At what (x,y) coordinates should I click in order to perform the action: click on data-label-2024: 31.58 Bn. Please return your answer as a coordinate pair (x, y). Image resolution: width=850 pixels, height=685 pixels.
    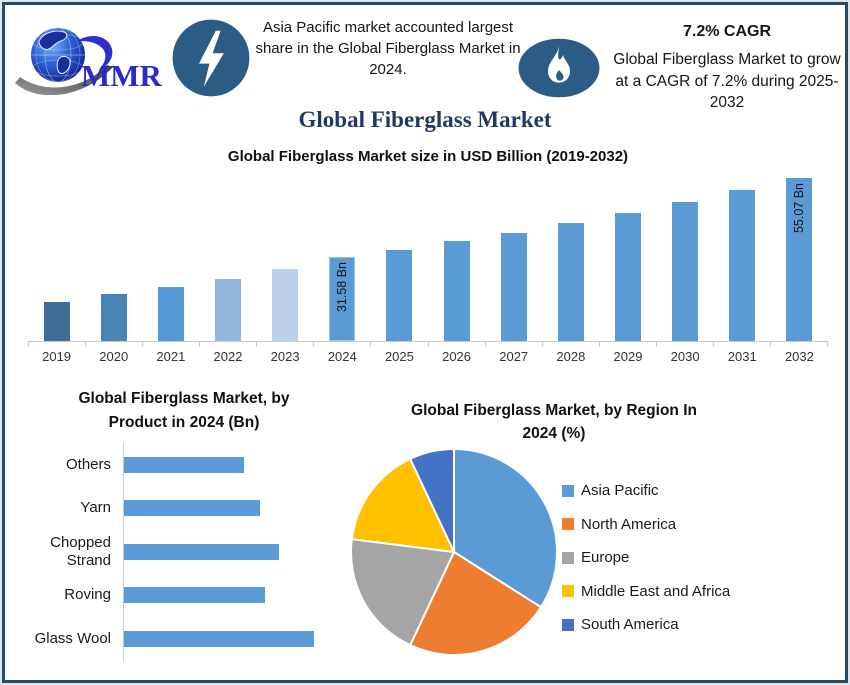
    Looking at the image, I should click on (342, 287).